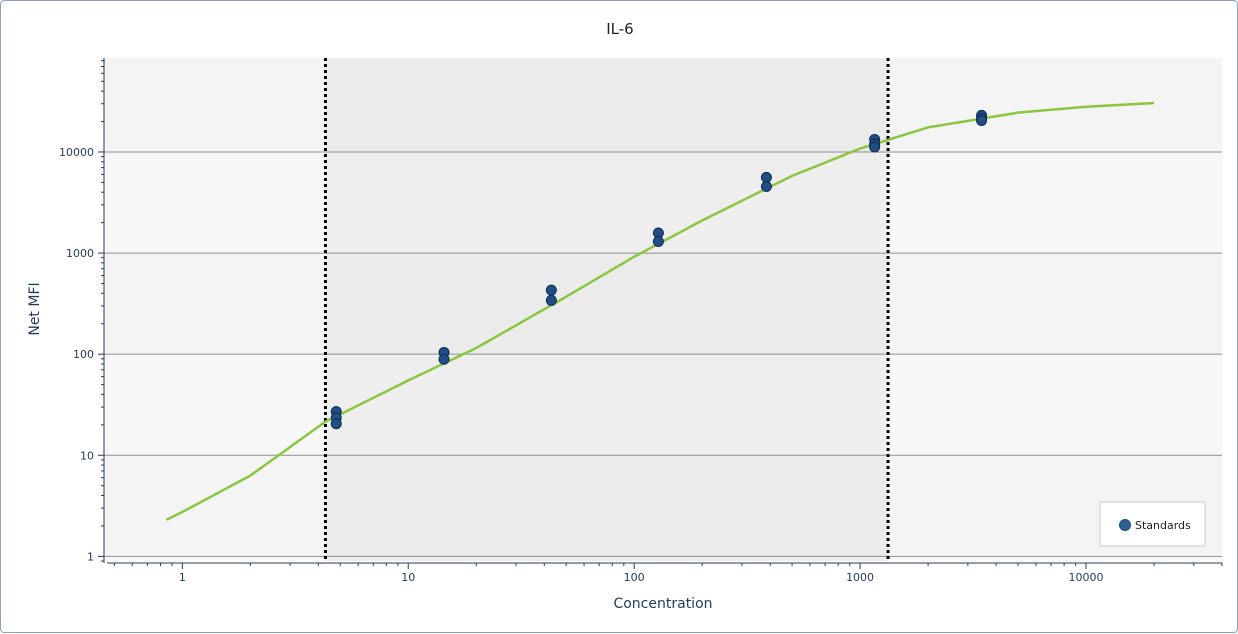 This screenshot has height=634, width=1238. I want to click on legend-marker-icon, so click(1125, 525).